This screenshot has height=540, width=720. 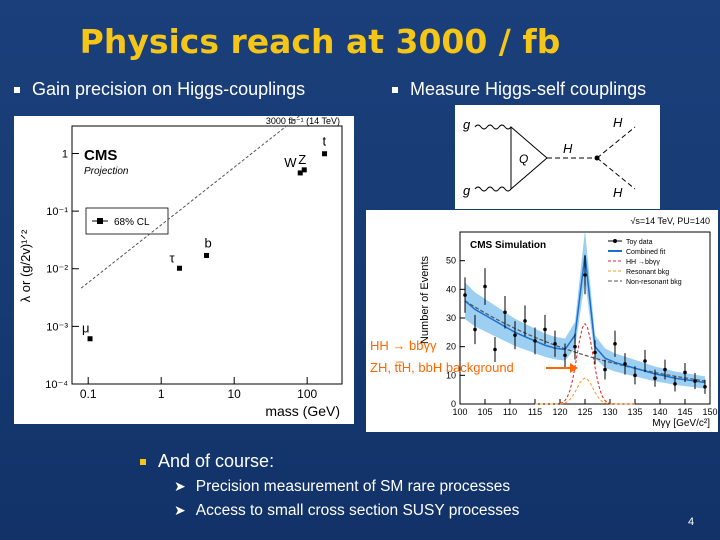 I want to click on bullet-left: Gain precision on Higgs-couplings, so click(x=159, y=89).